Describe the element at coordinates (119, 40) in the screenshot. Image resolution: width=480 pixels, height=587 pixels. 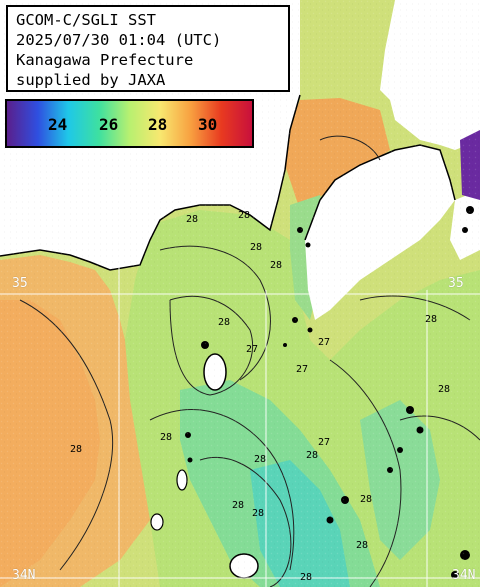
I see `observation-time: 2025/07/30 01:04 (UTC)` at that location.